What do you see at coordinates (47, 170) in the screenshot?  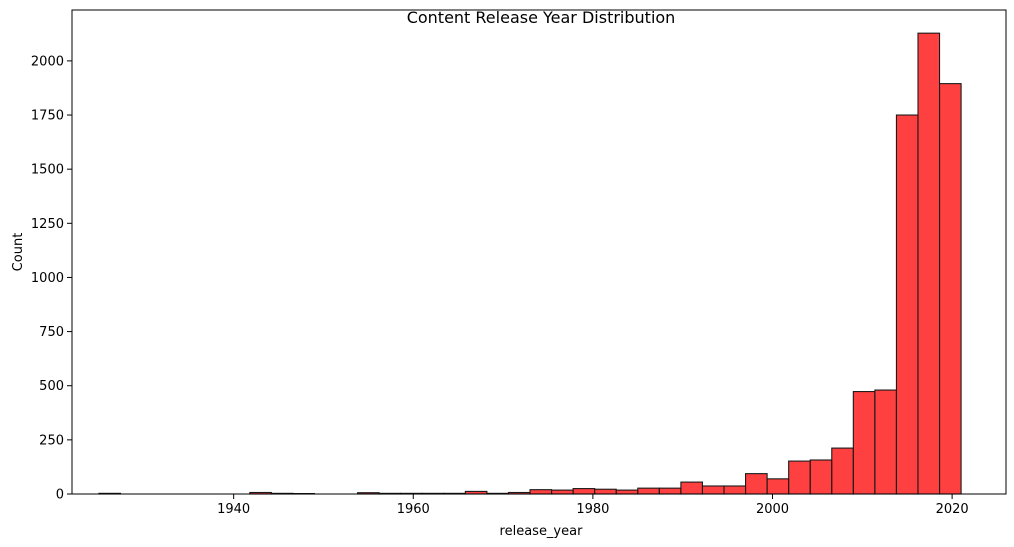 I see `y-tick-label: 1500` at bounding box center [47, 170].